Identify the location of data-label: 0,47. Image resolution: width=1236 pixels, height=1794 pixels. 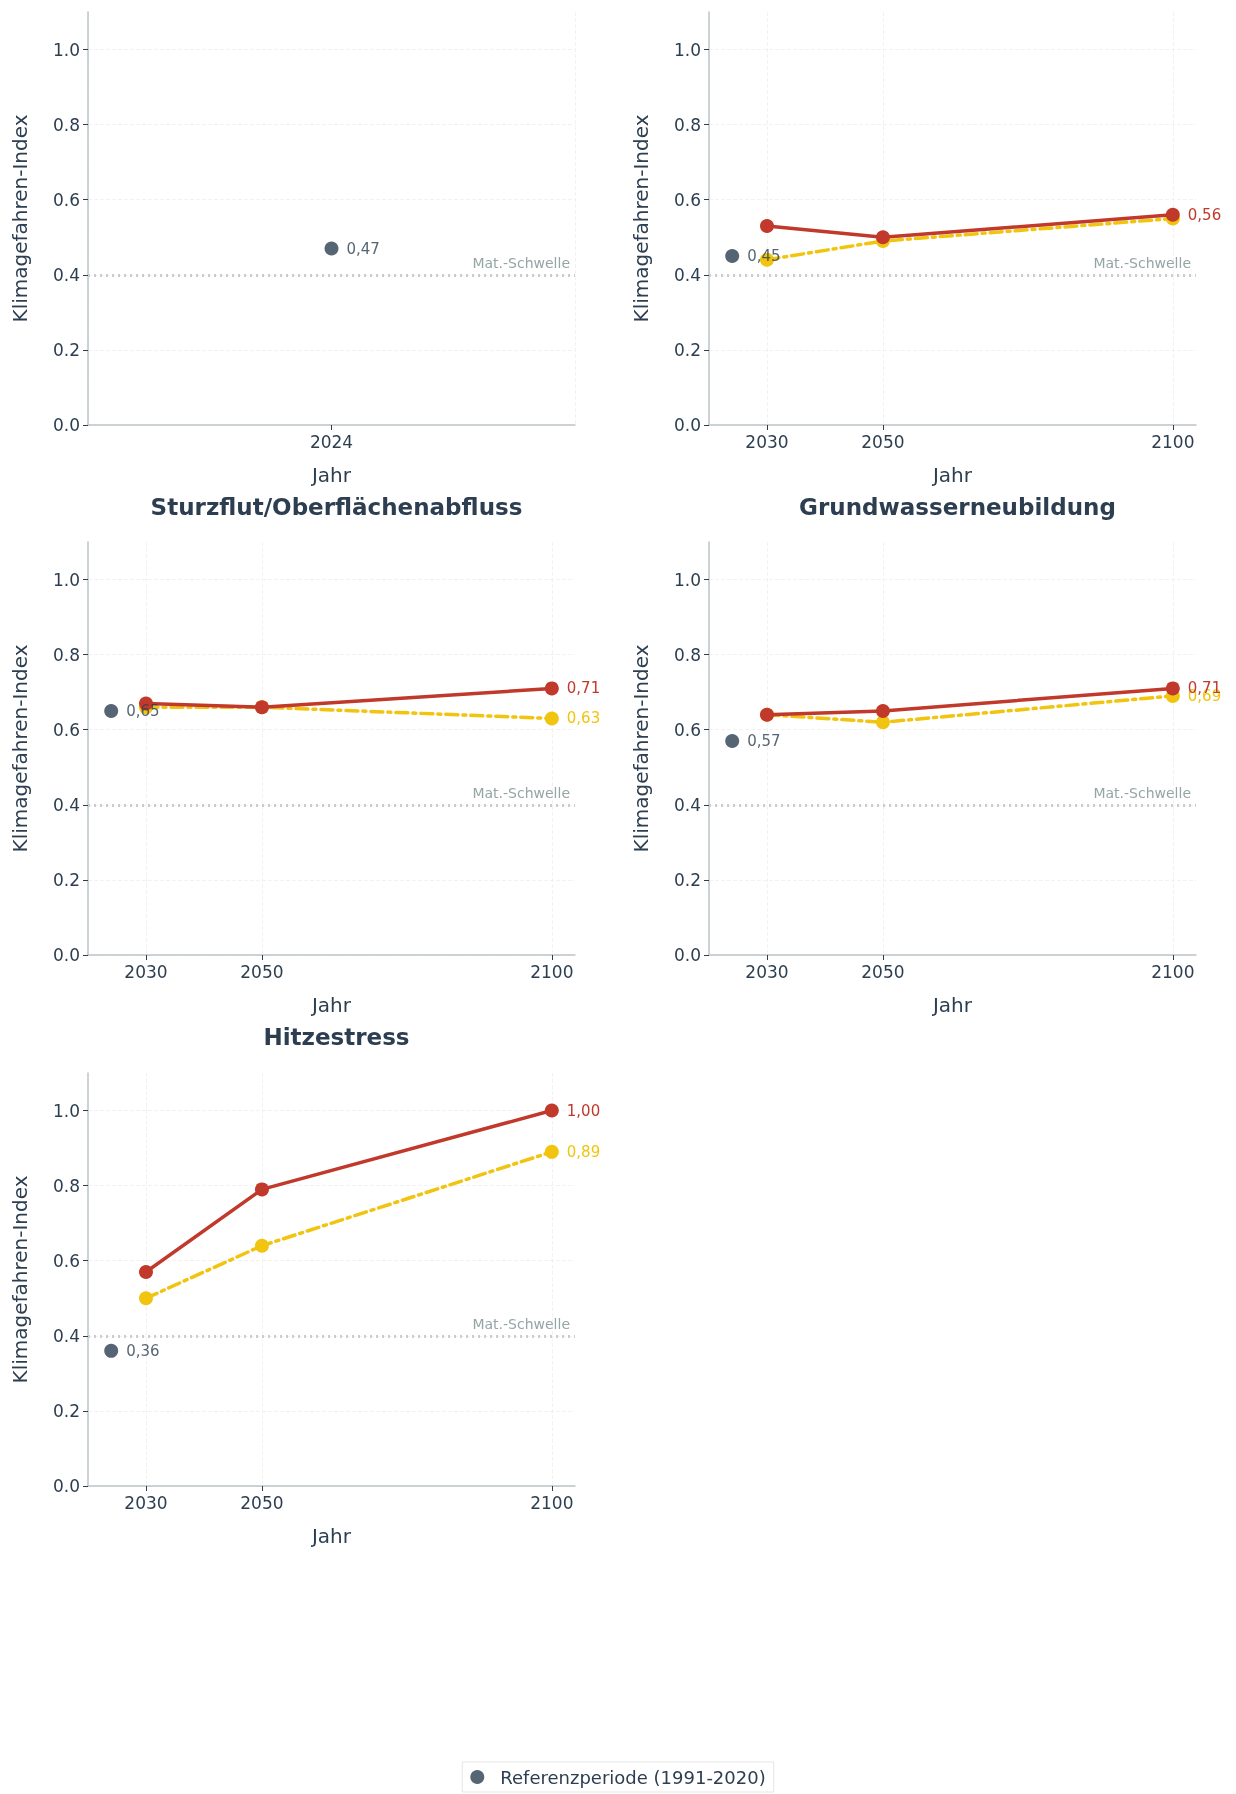
(363, 248).